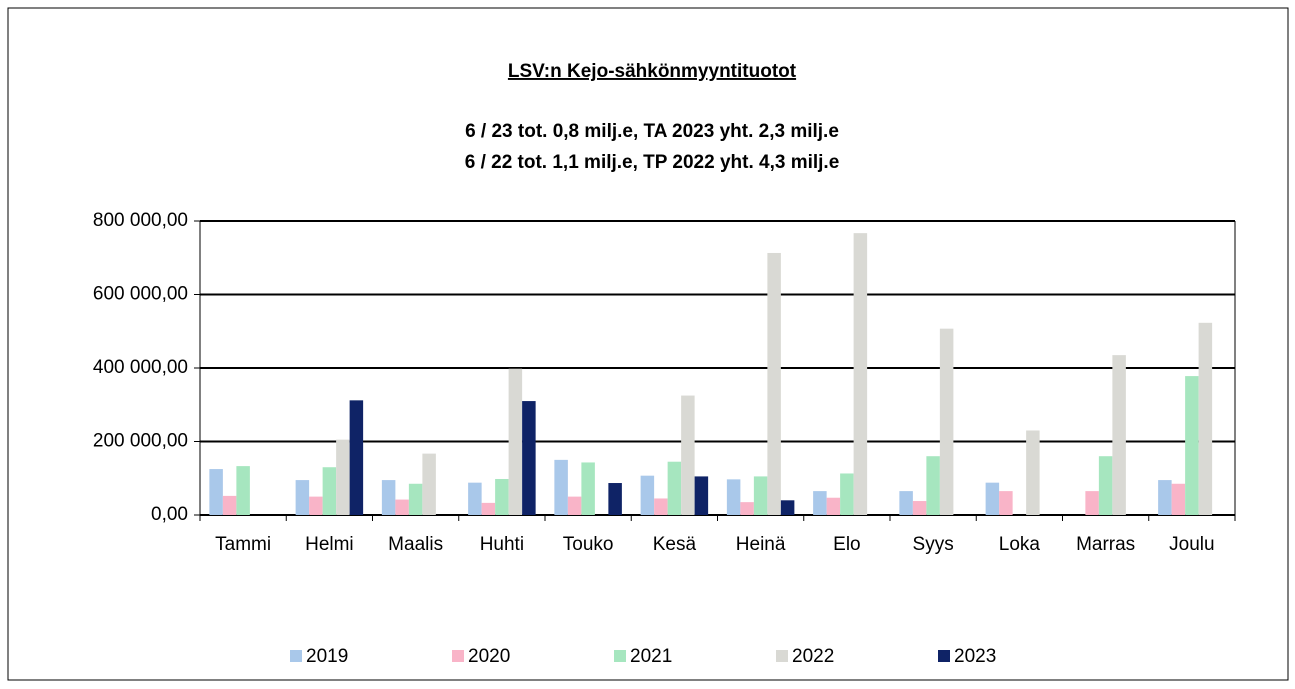 The height and width of the screenshot is (689, 1295). What do you see at coordinates (652, 71) in the screenshot?
I see `chart-title: LSV:n Kejo-sähkönmyyntituotot` at bounding box center [652, 71].